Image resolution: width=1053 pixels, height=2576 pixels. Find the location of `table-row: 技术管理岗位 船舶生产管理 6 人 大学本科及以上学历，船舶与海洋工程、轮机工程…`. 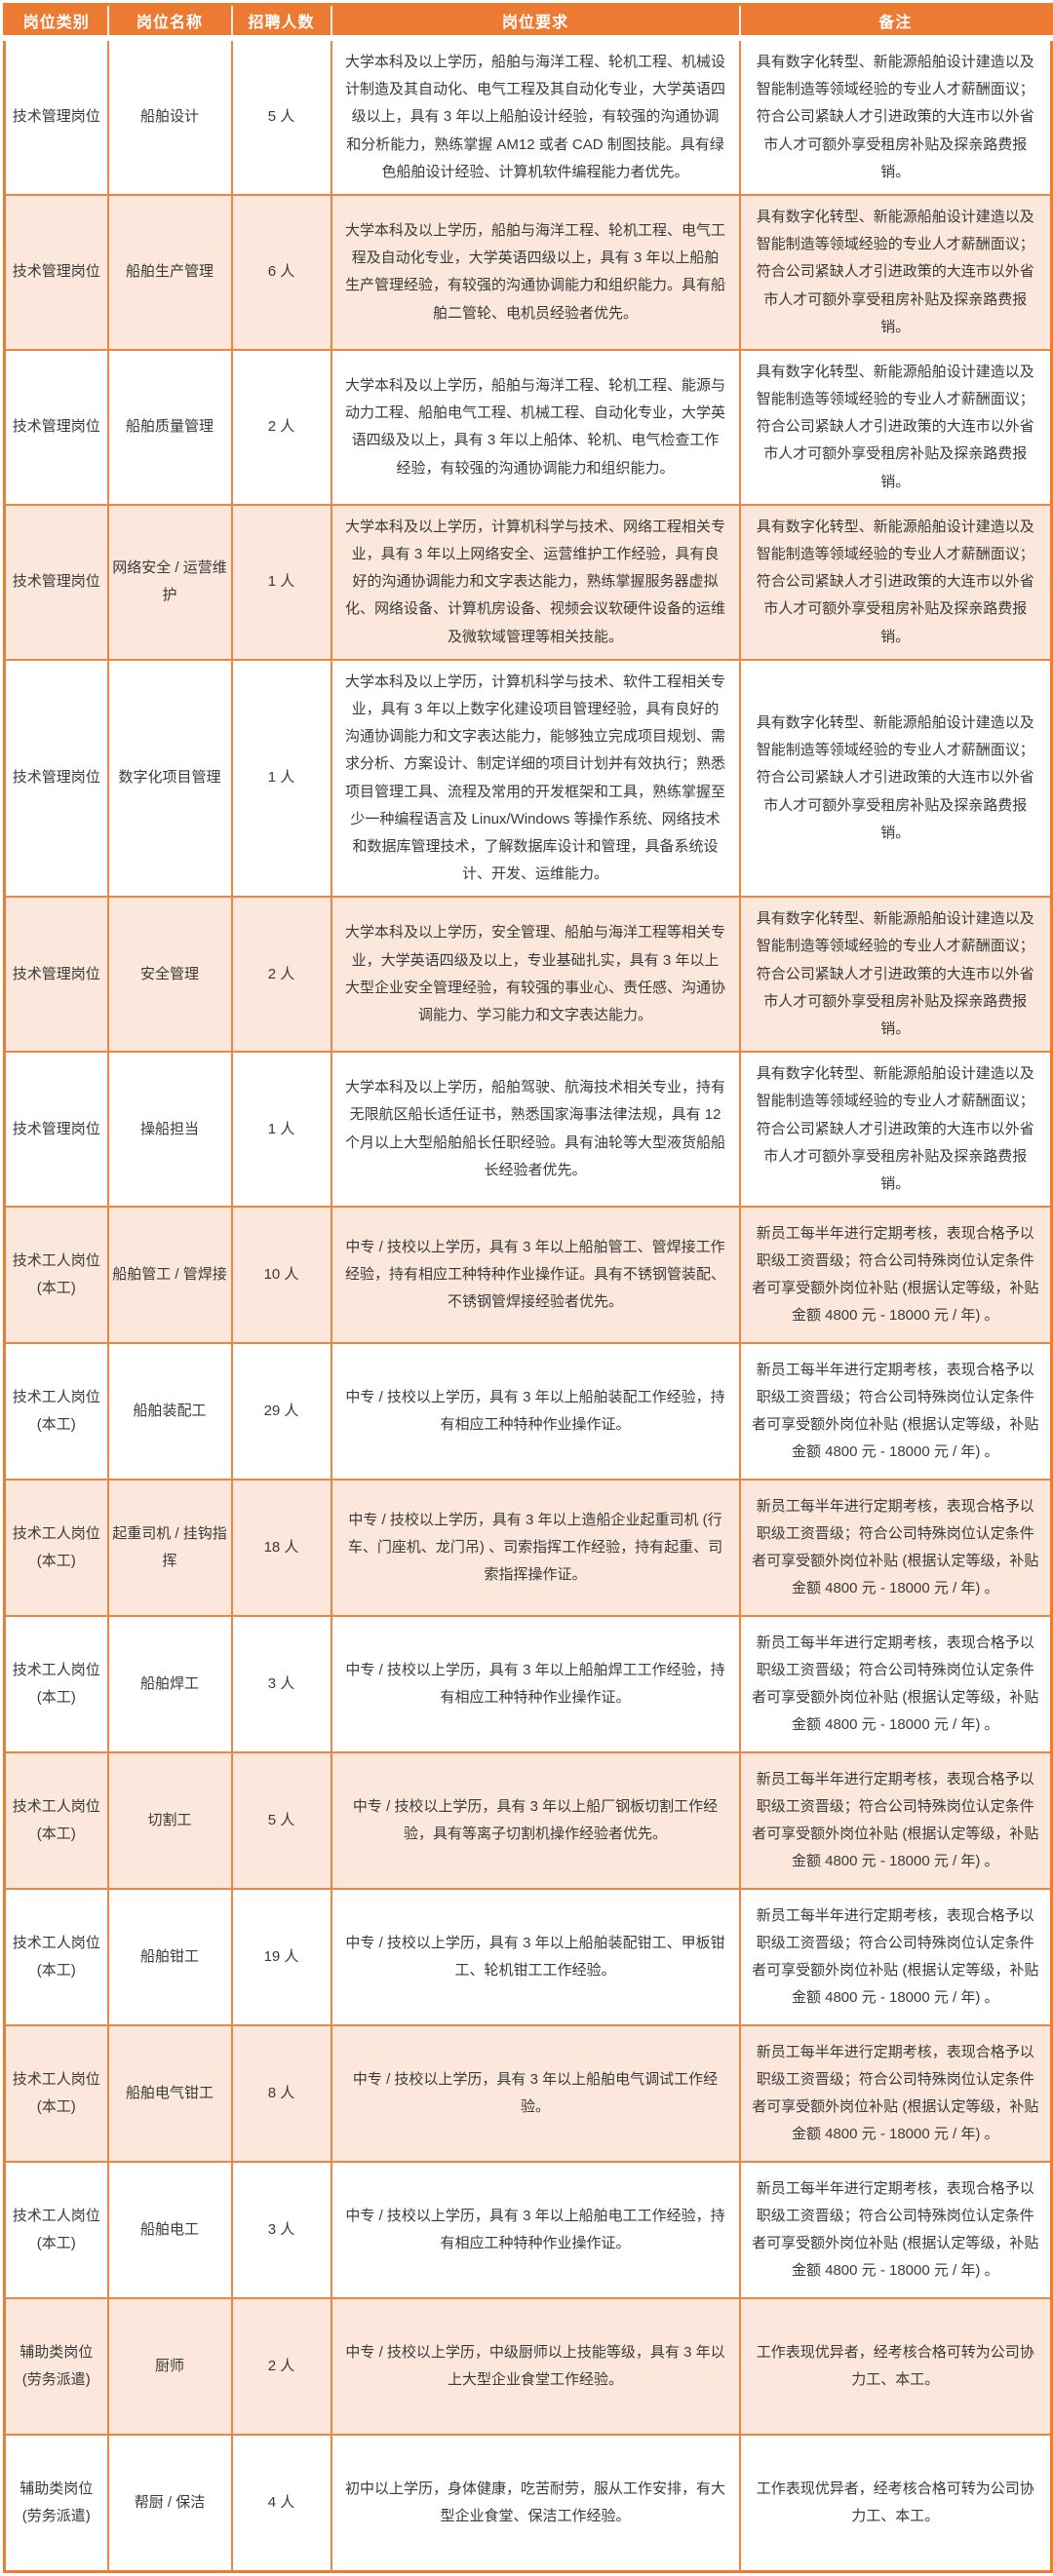

table-row: 技术管理岗位 船舶生产管理 6 人 大学本科及以上学历，船舶与海洋工程、轮机工程… is located at coordinates (528, 272).